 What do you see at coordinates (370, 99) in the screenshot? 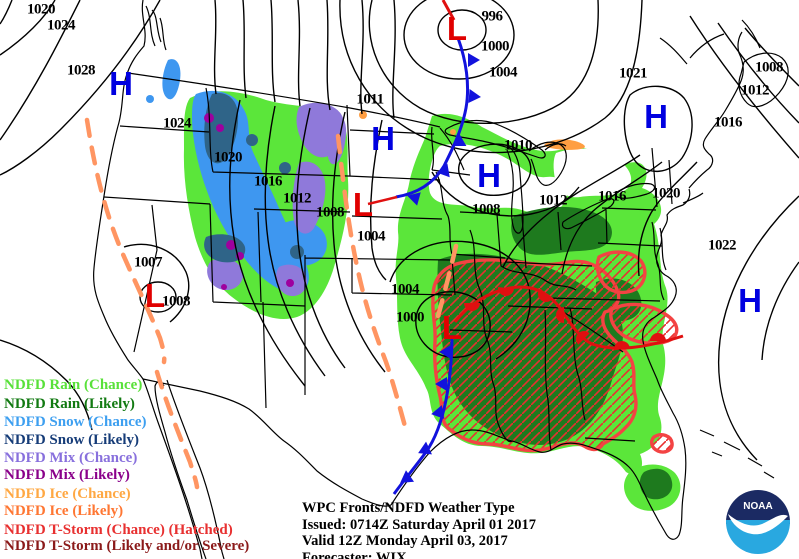
I see `pressure-label: 1011` at bounding box center [370, 99].